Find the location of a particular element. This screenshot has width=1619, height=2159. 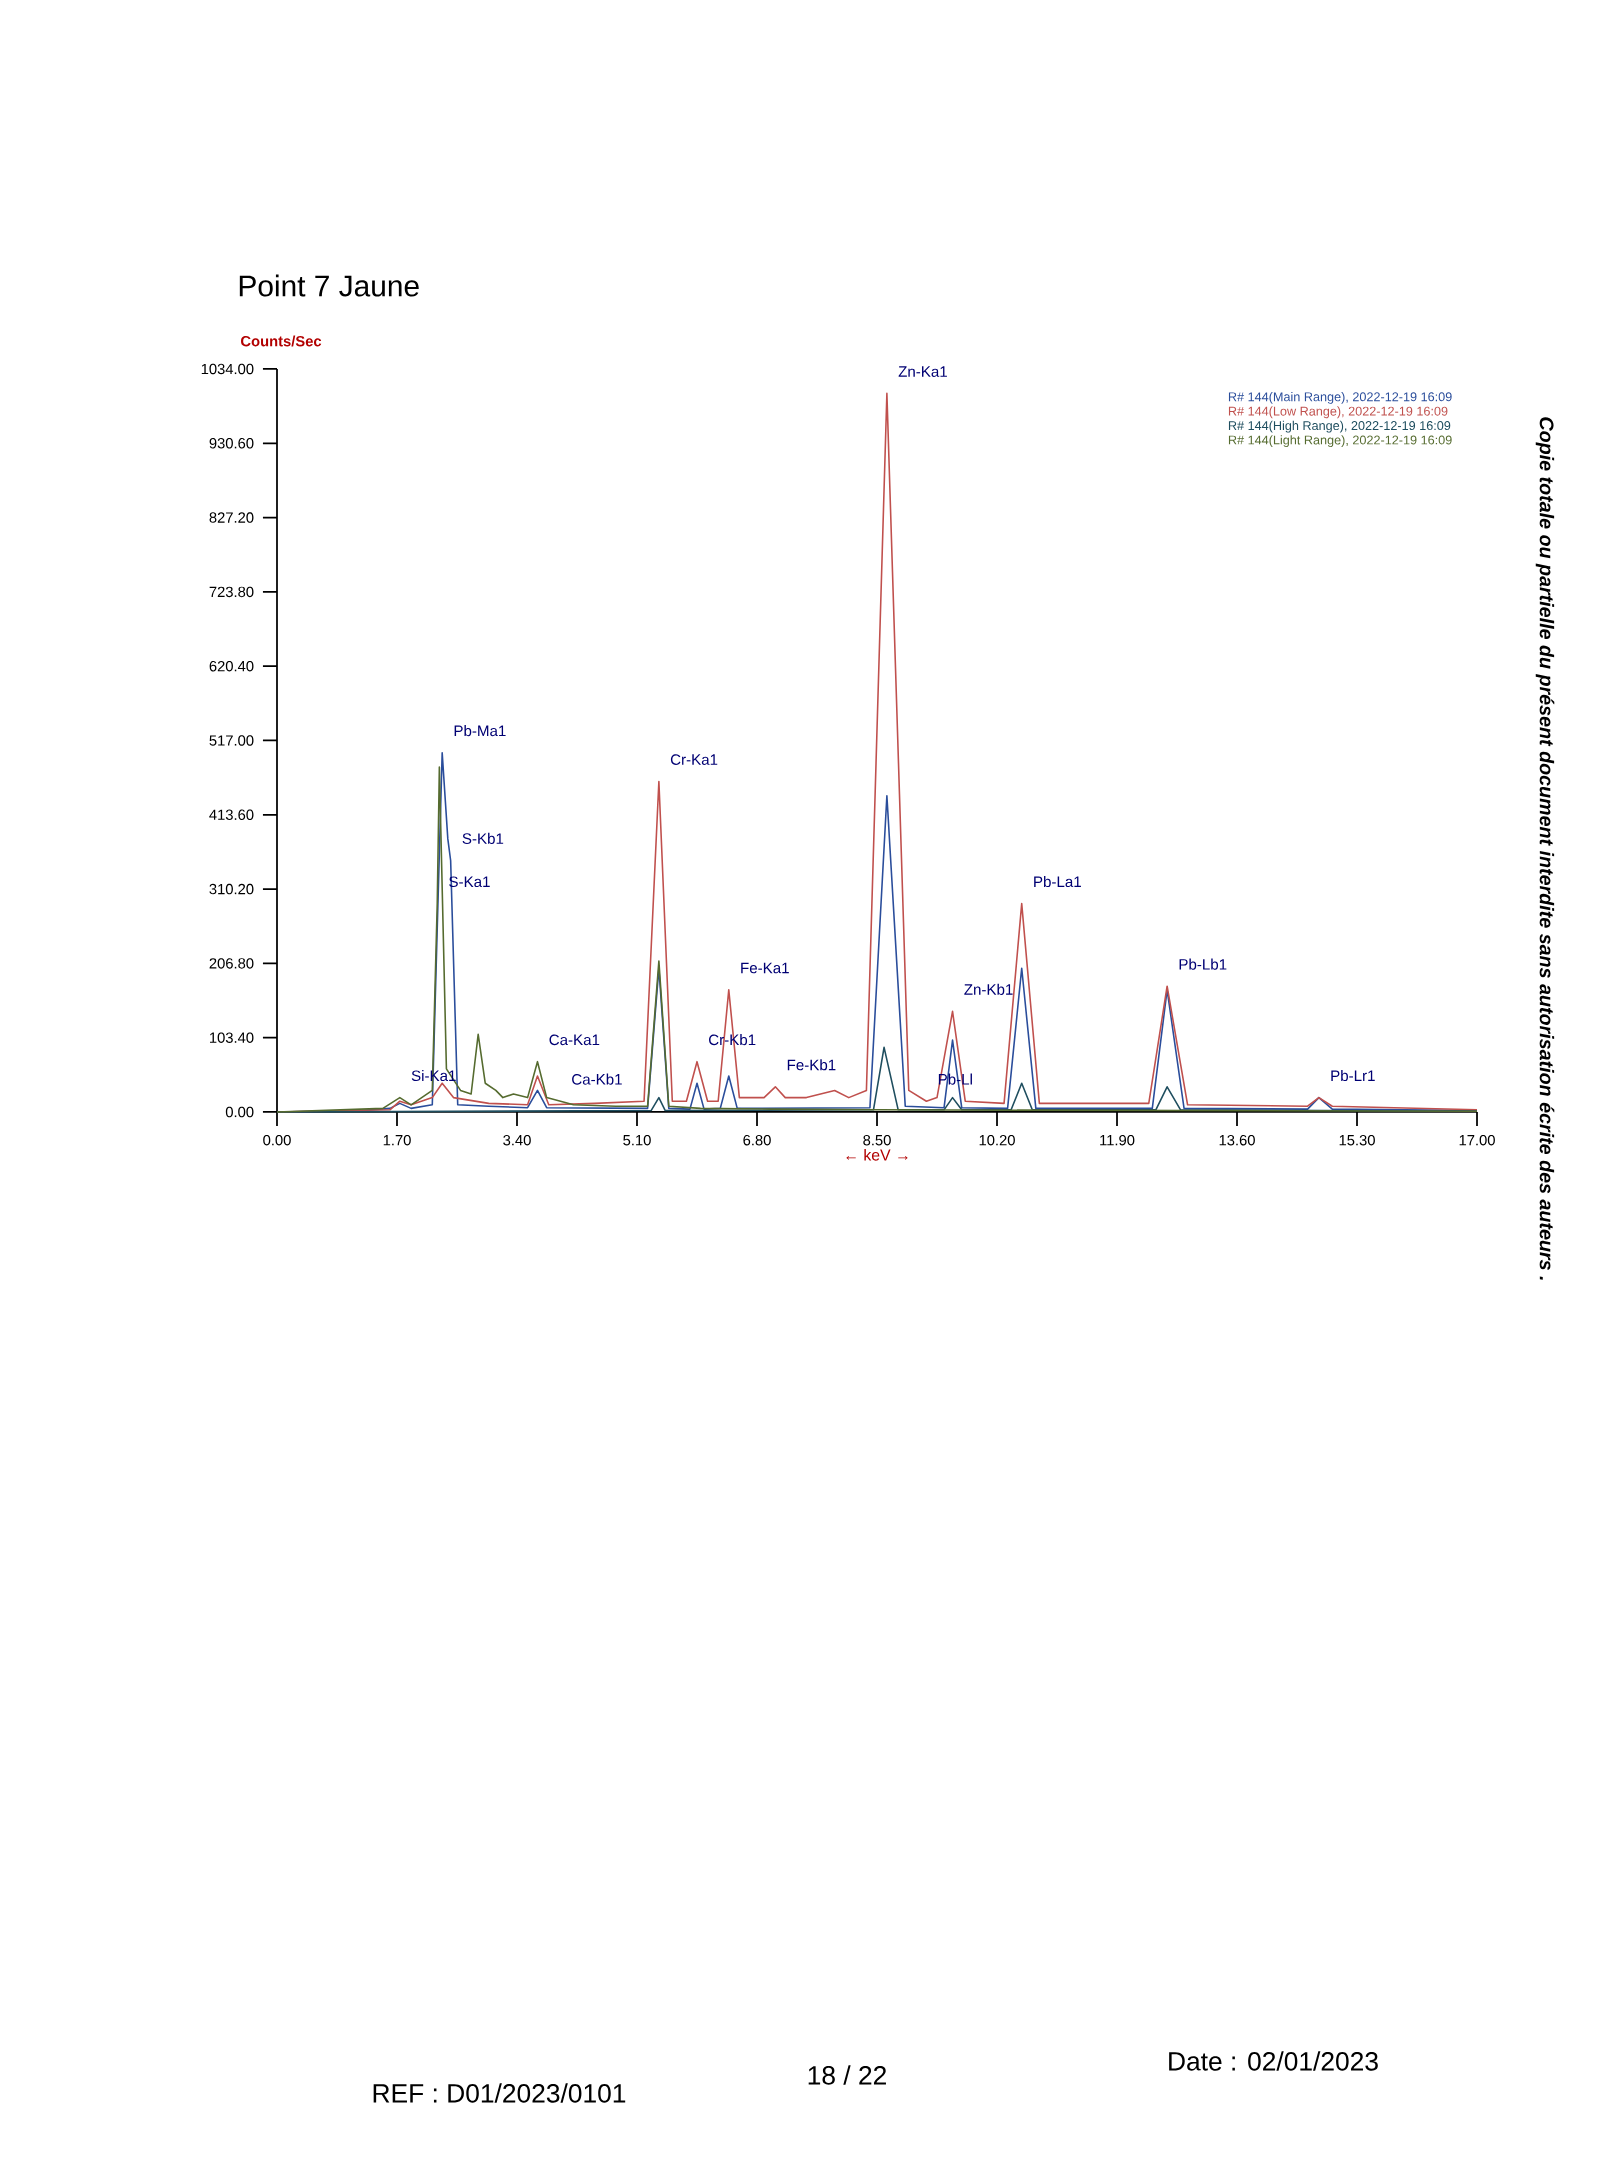

x-tick-label: 17.00 is located at coordinates (1477, 1140).